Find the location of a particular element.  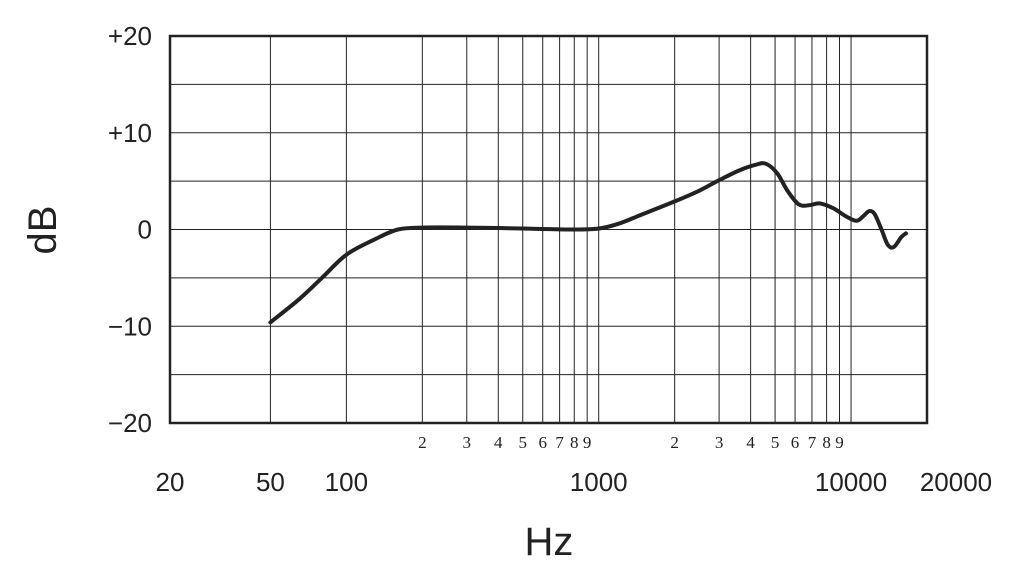

y-axis-title: dB is located at coordinates (43, 230).